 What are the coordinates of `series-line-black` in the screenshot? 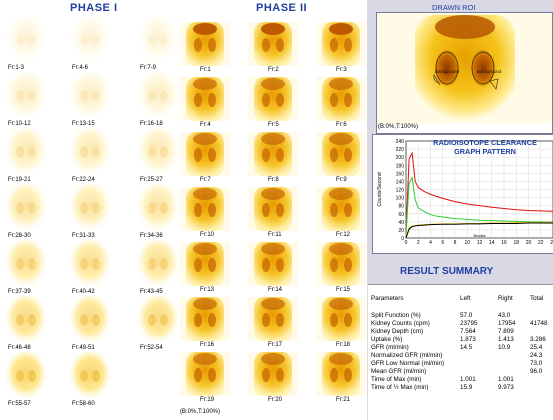 It's located at (479, 230).